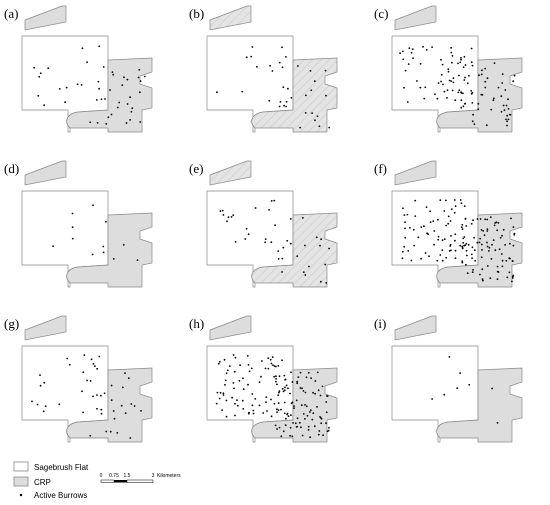 The image size is (550, 505). I want to click on panel-label: (e), so click(196, 168).